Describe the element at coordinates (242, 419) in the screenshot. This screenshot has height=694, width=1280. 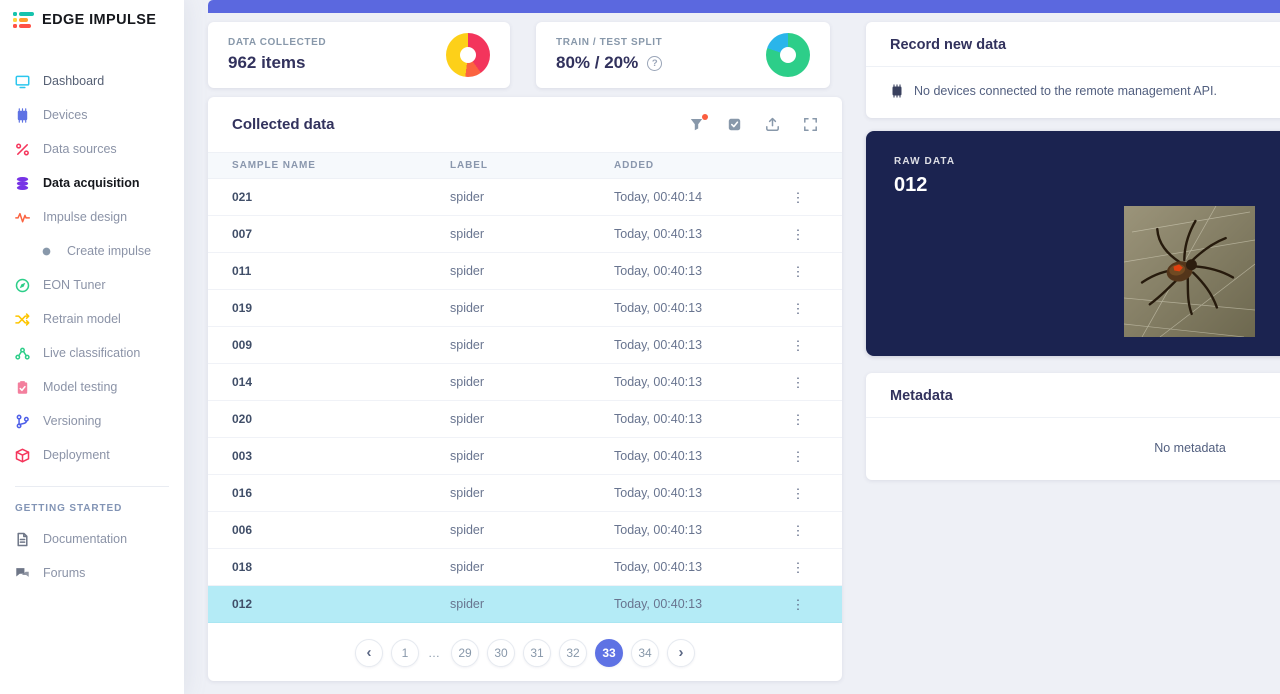
I see `cell-sample-name: 020` at that location.